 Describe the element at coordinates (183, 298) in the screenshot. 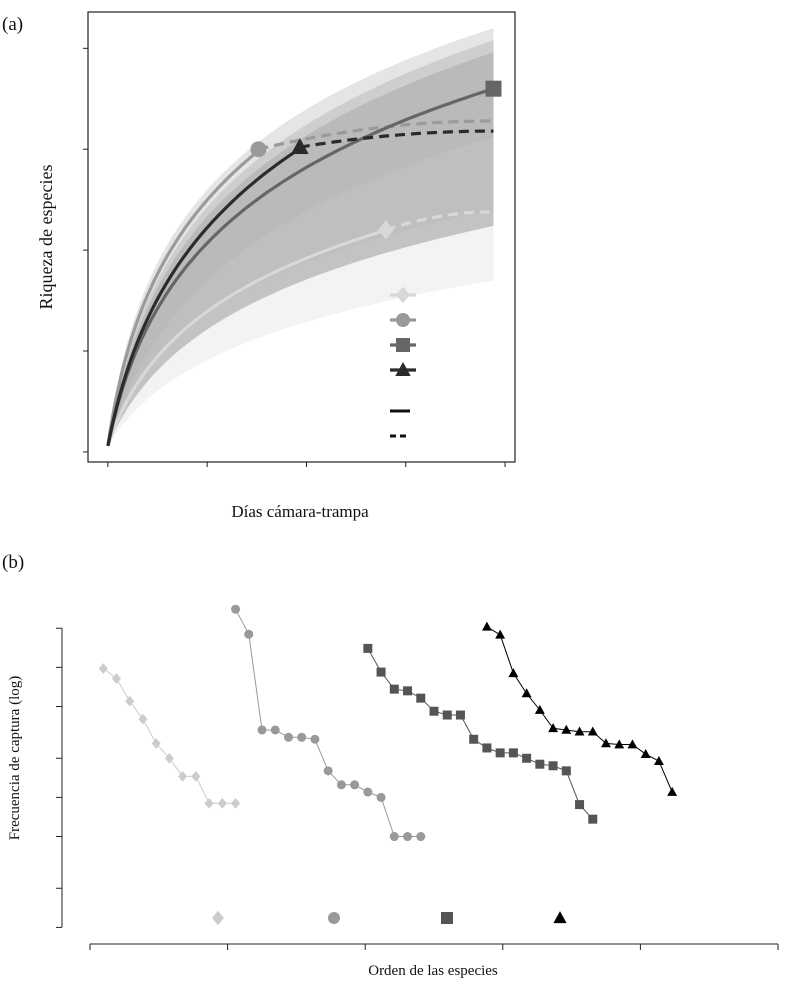

I see `interpolation-line-2014-2015` at that location.